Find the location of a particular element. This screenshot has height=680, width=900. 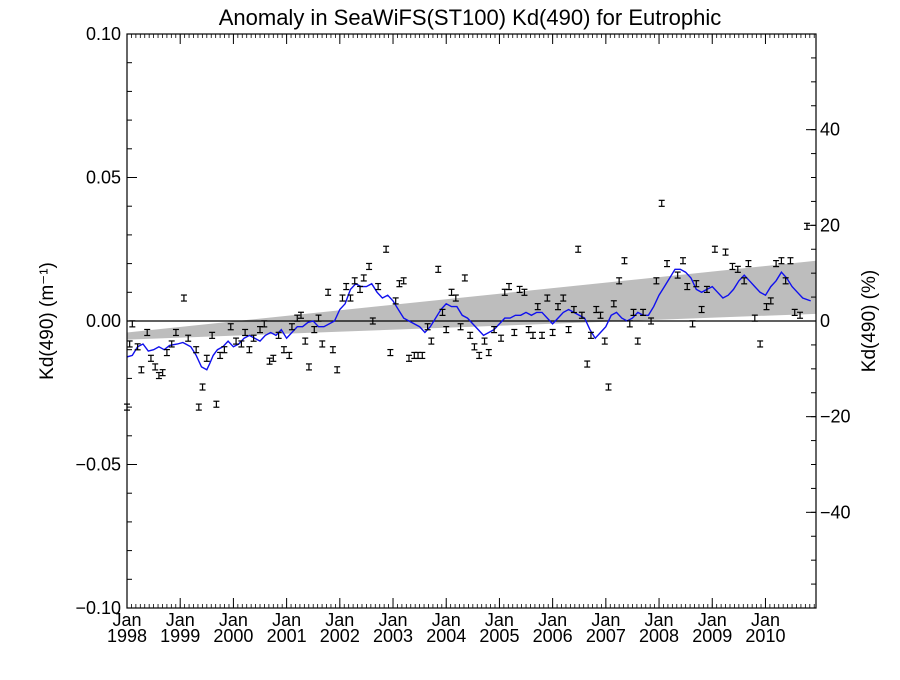

x-tick-year-label: 1998 is located at coordinates (127, 636).